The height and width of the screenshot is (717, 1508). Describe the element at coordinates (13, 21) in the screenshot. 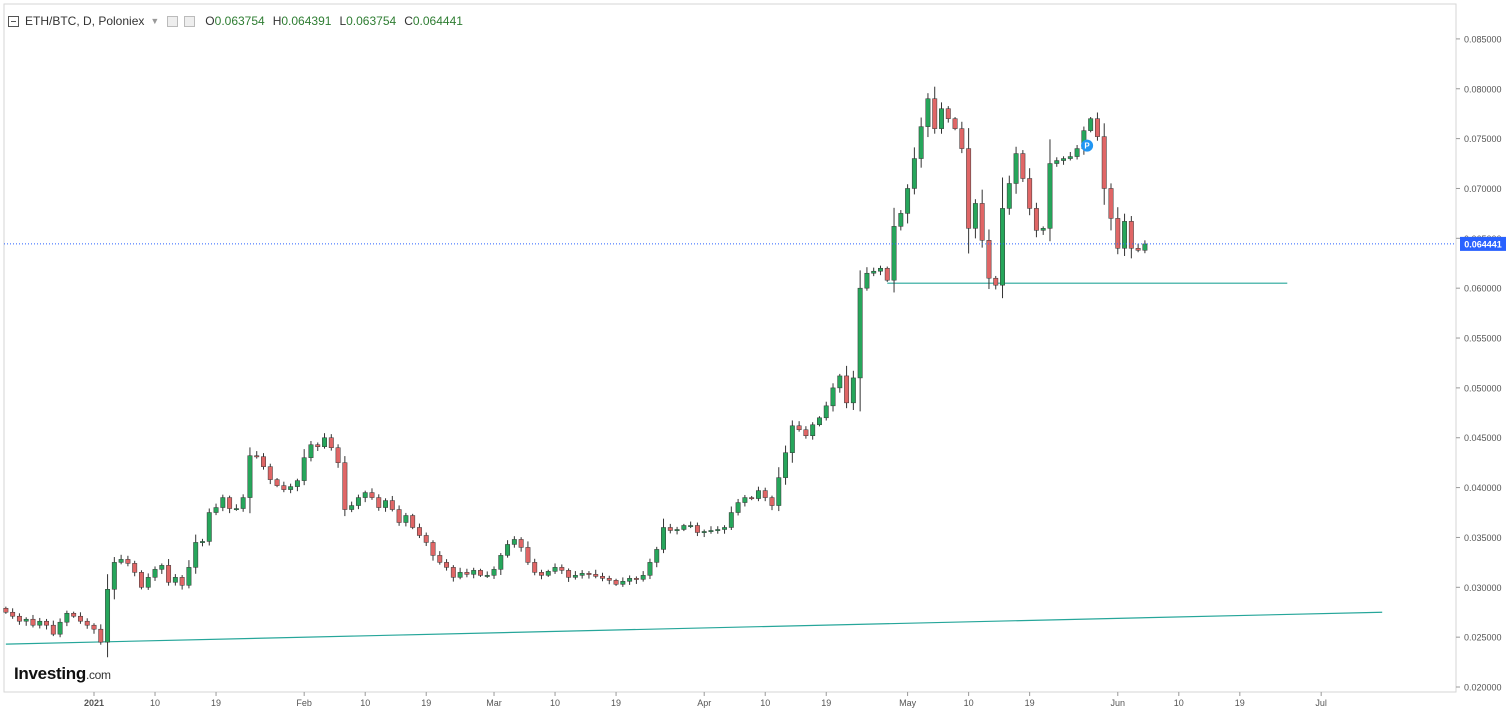

I see `collapse-icon` at that location.